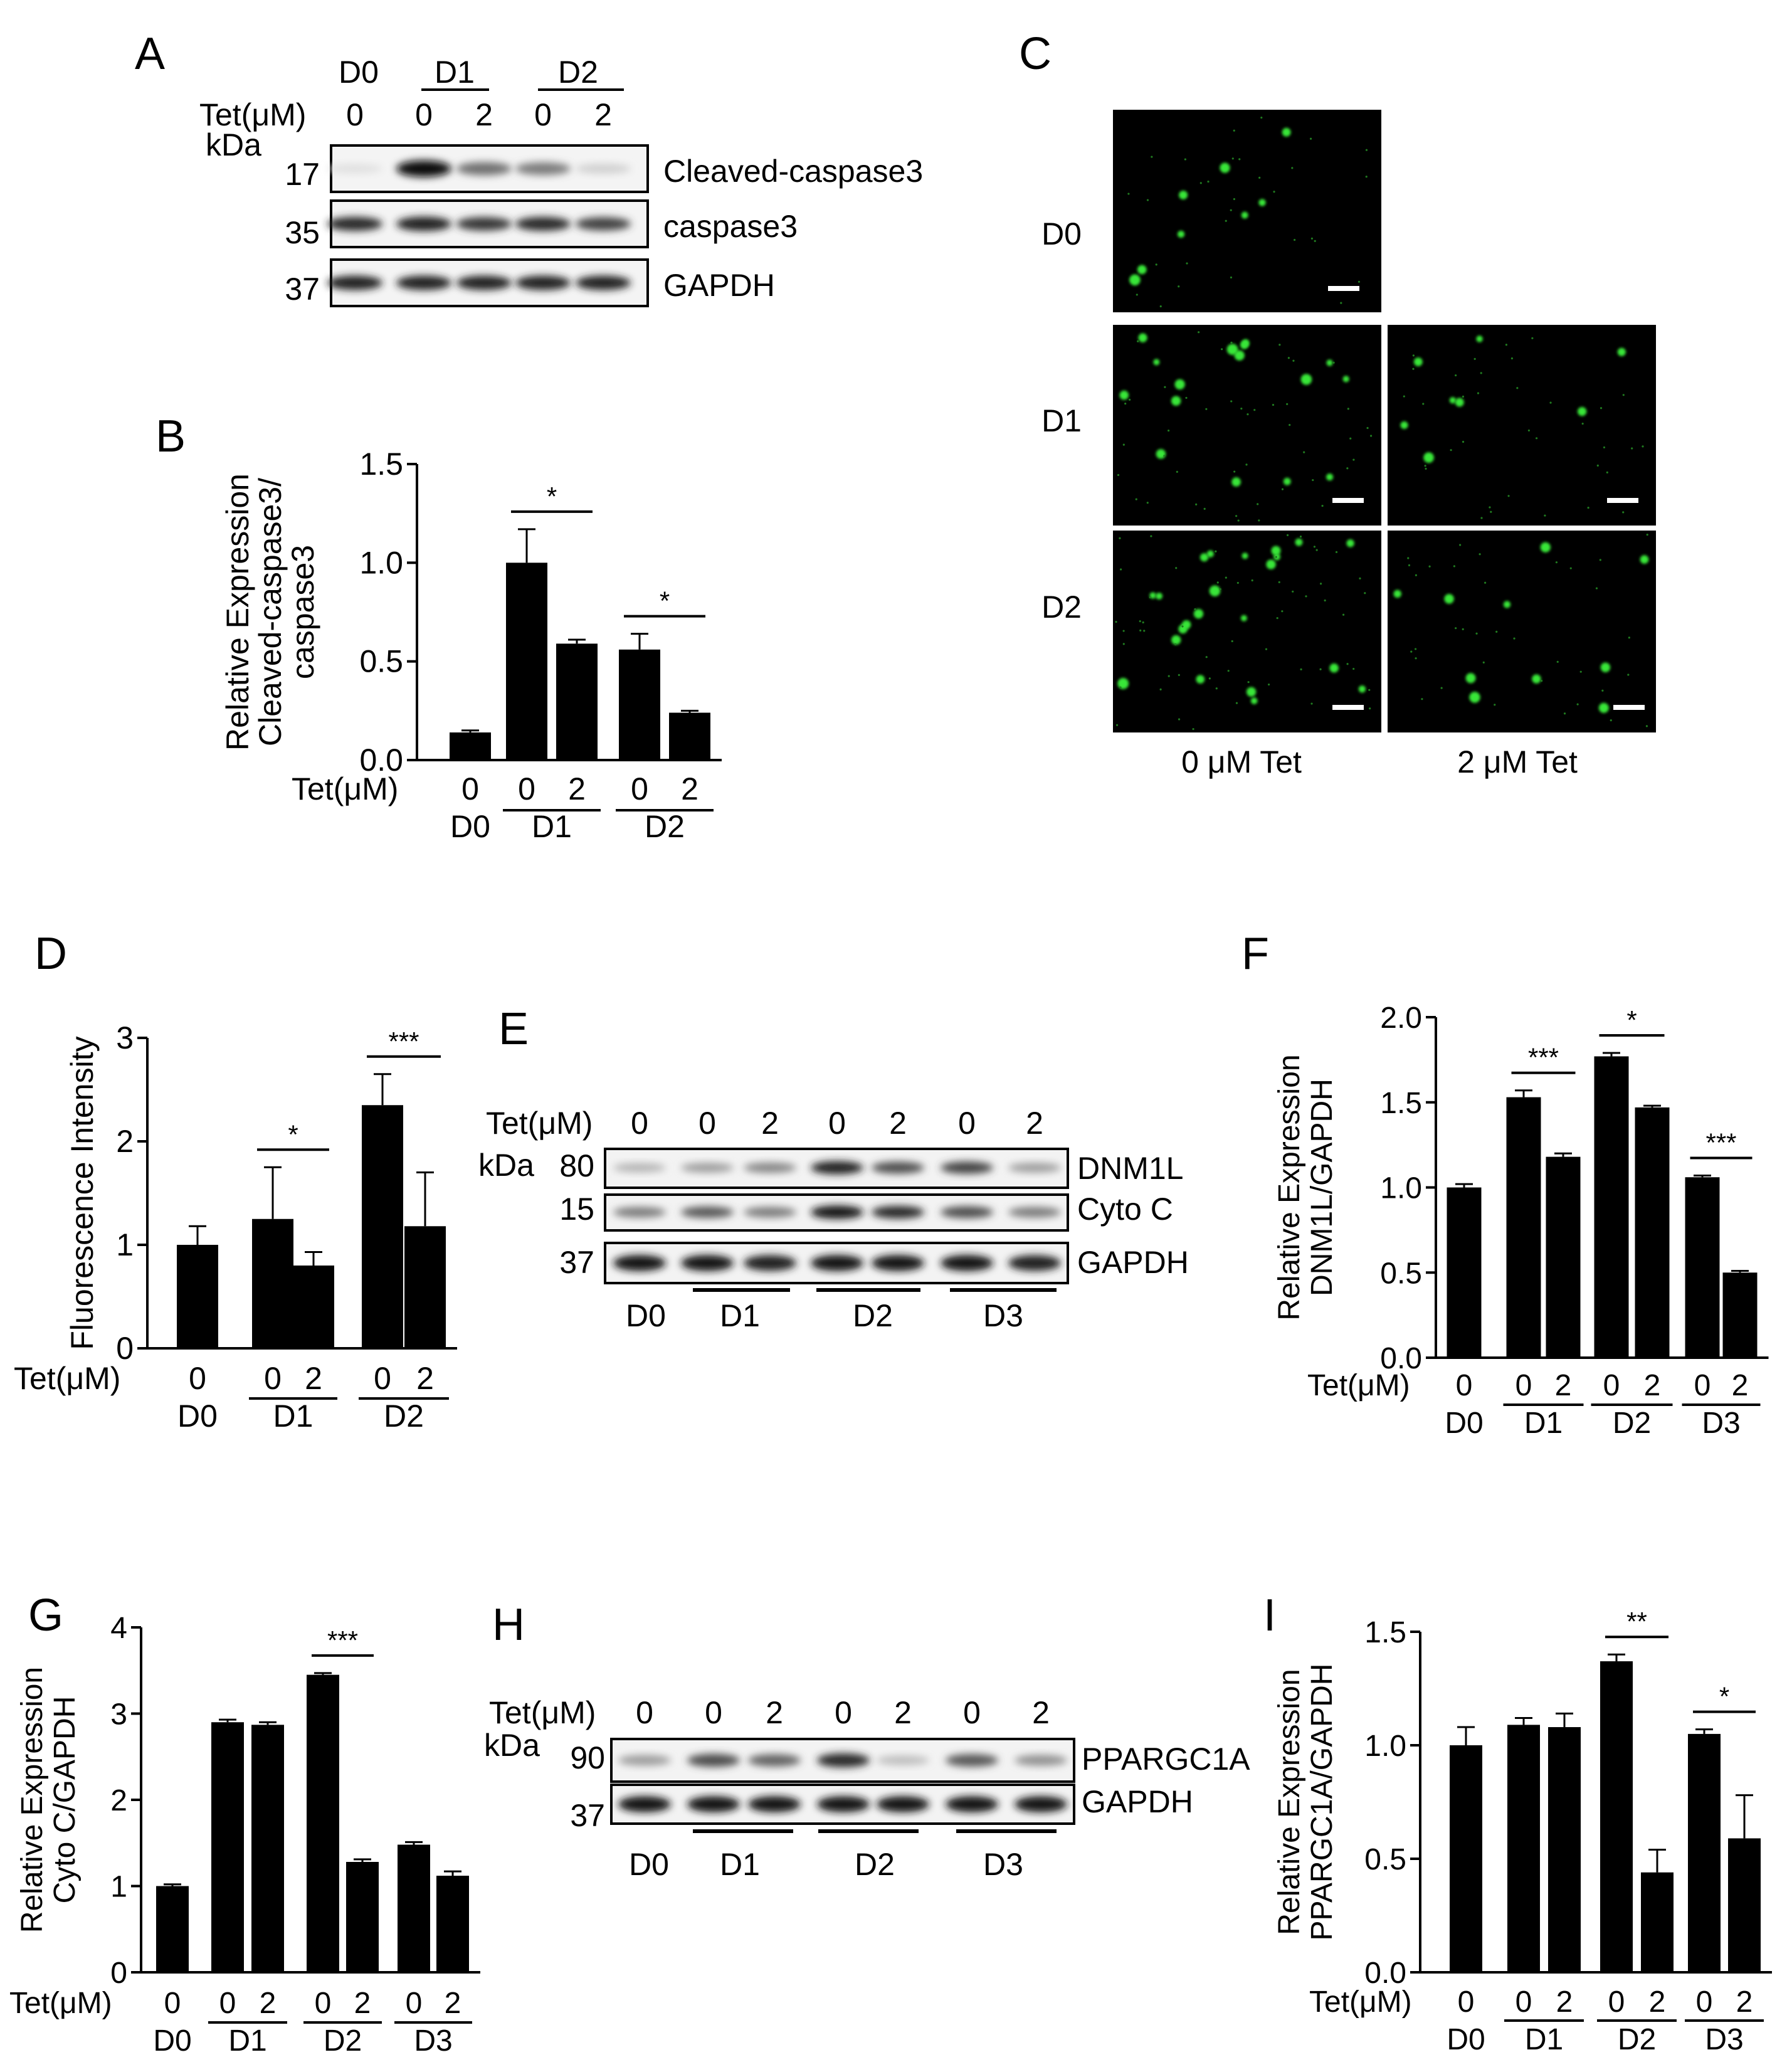 Image resolution: width=1787 pixels, height=2072 pixels. Describe the element at coordinates (506, 1165) in the screenshot. I see `kda-label: kDa` at that location.